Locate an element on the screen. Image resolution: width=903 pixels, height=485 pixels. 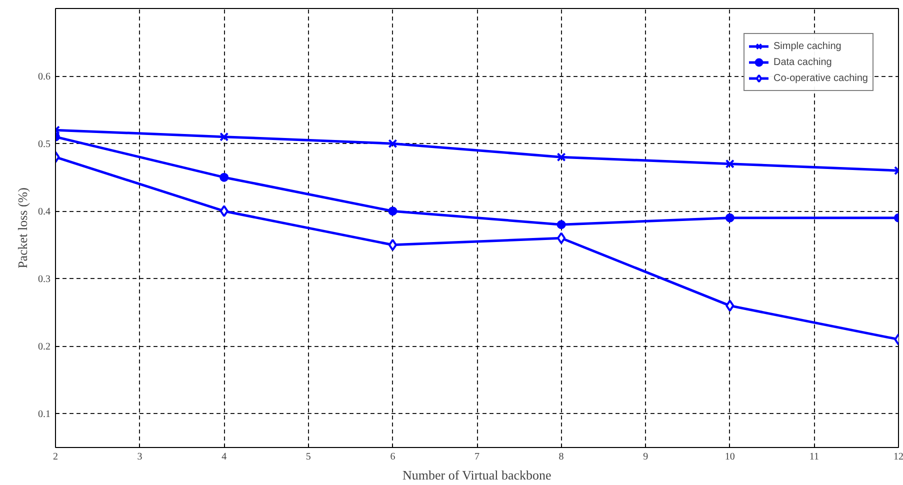
x-tick-label: 8 is located at coordinates (561, 457).